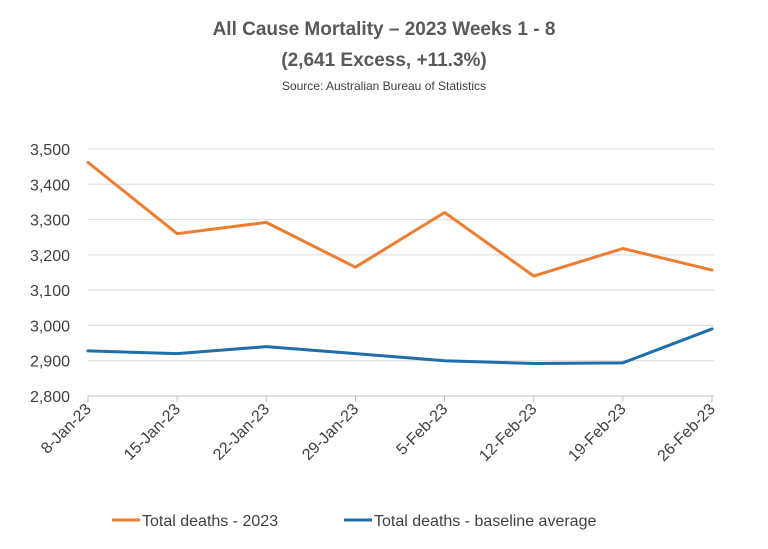  I want to click on y-tick-label: 3,500, so click(50, 150).